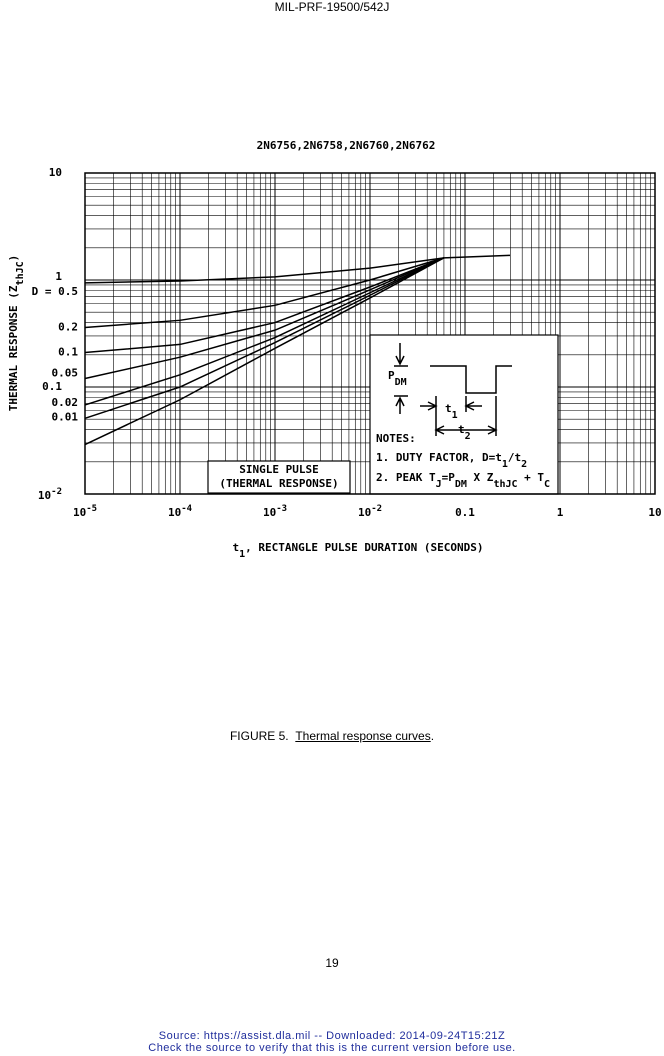 Image resolution: width=664 pixels, height=1056 pixels. I want to click on note-part: /t, so click(514, 457).